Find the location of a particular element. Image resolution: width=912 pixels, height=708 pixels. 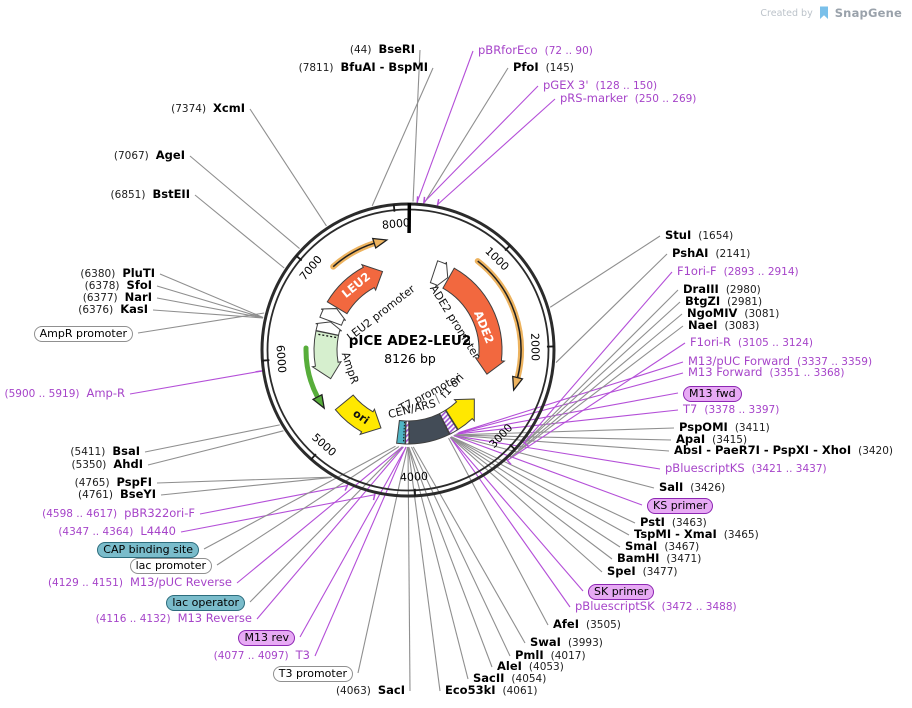

callout-lac-operator is located at coordinates (326, 524).